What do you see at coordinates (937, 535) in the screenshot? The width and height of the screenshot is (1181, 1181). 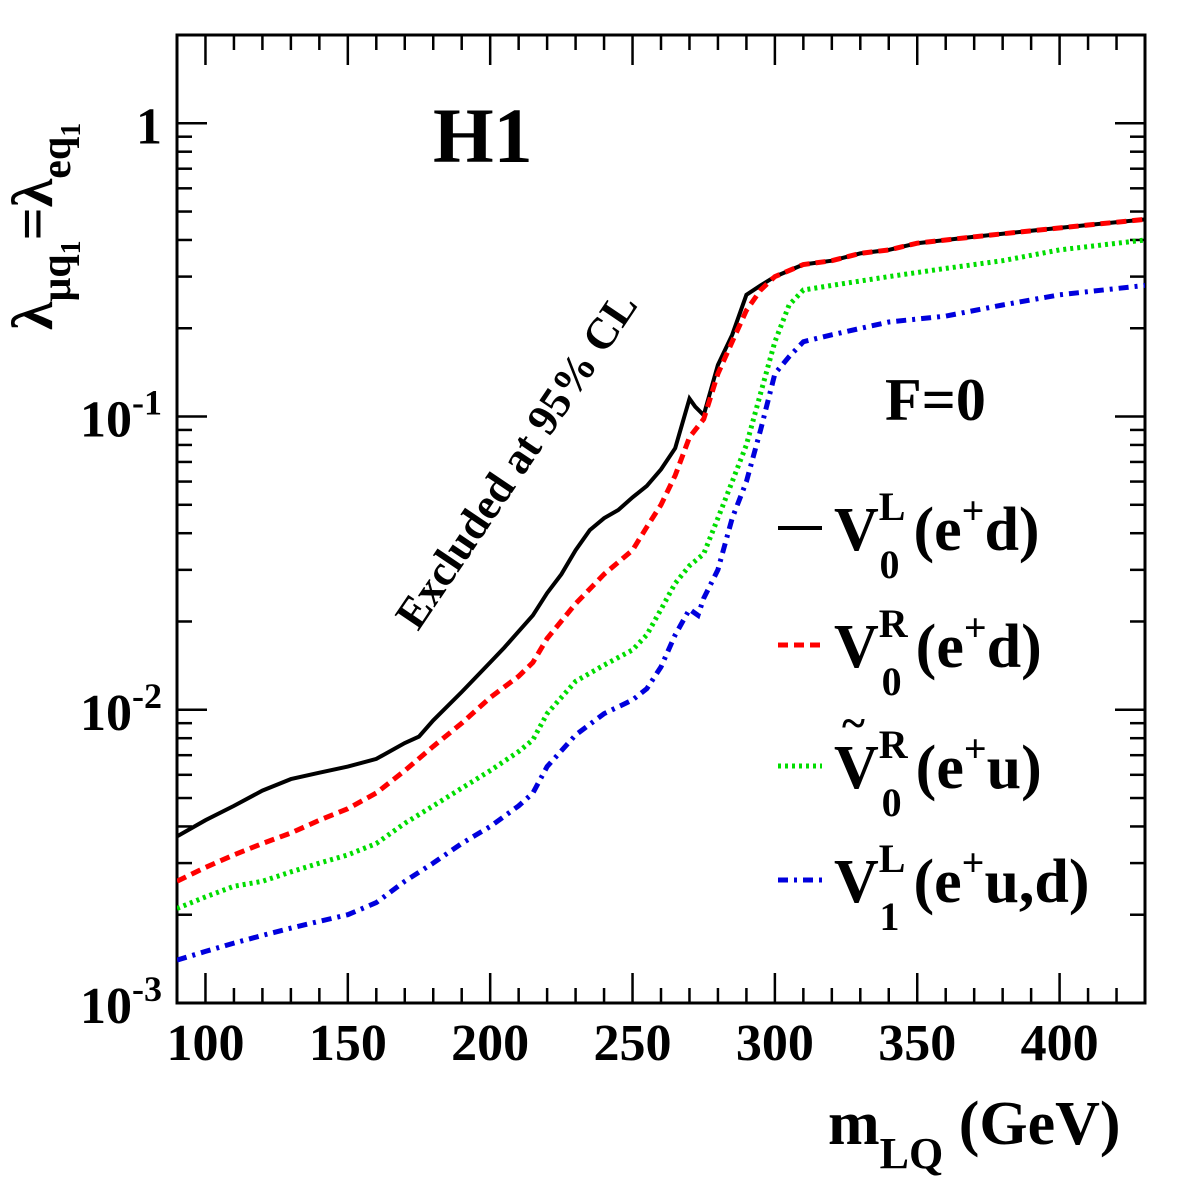 I see `legend-label: VL 0(e+d)` at bounding box center [937, 535].